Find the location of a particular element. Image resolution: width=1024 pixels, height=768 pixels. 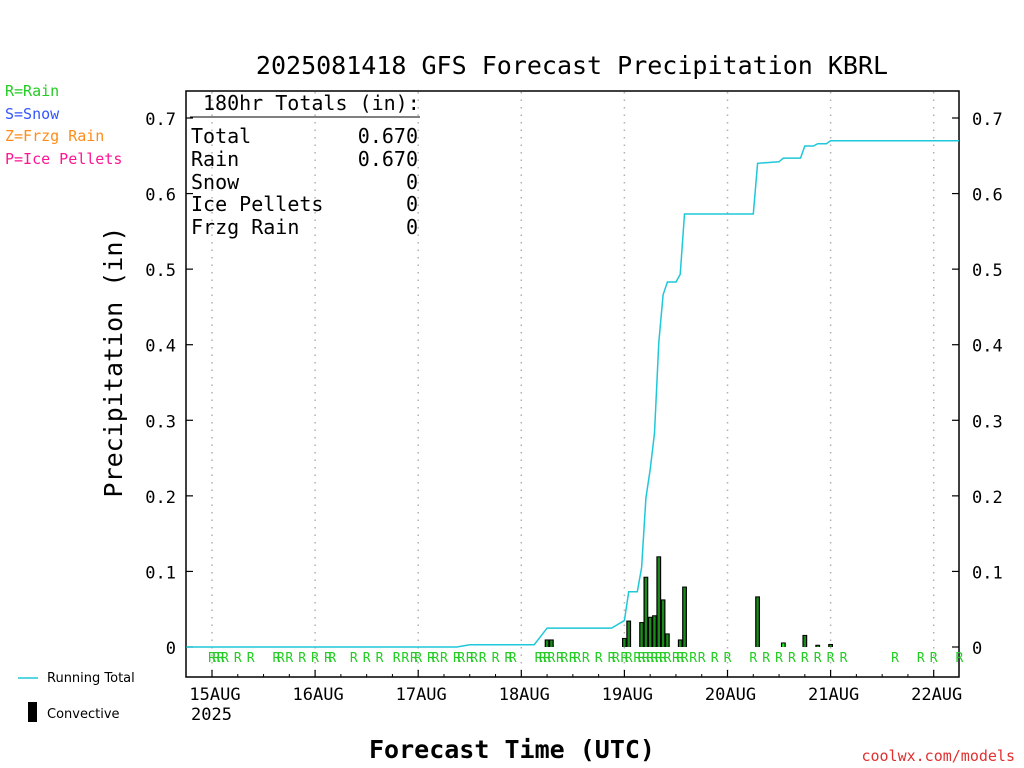

y-tick-label-right: 0 is located at coordinates (977, 649).